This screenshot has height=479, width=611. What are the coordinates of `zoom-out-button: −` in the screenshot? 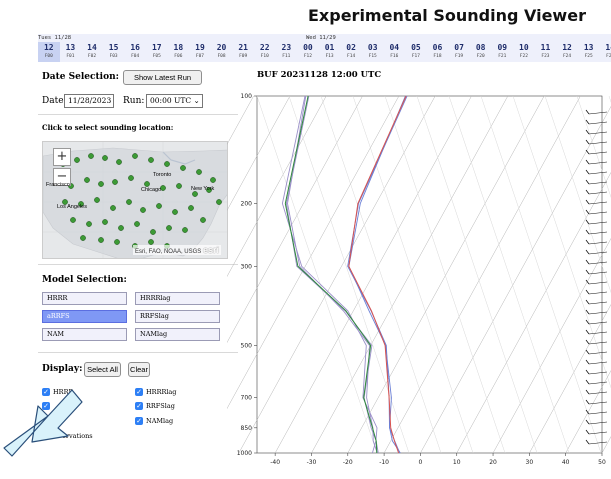 It's located at (62, 177).